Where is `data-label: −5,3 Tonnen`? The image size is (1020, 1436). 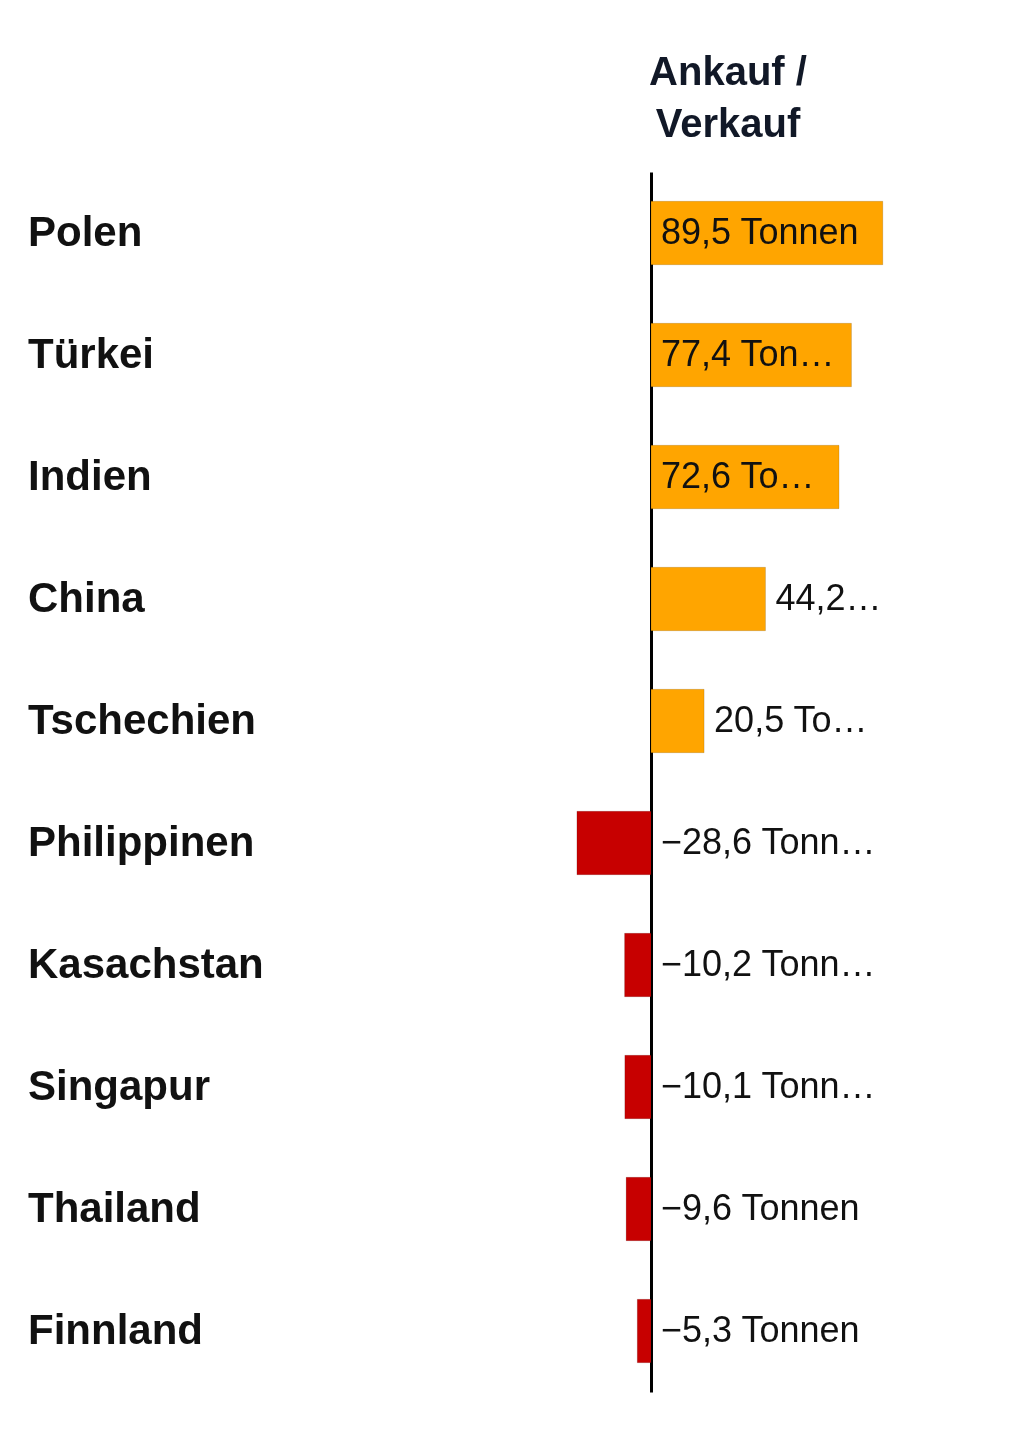 data-label: −5,3 Tonnen is located at coordinates (760, 1329).